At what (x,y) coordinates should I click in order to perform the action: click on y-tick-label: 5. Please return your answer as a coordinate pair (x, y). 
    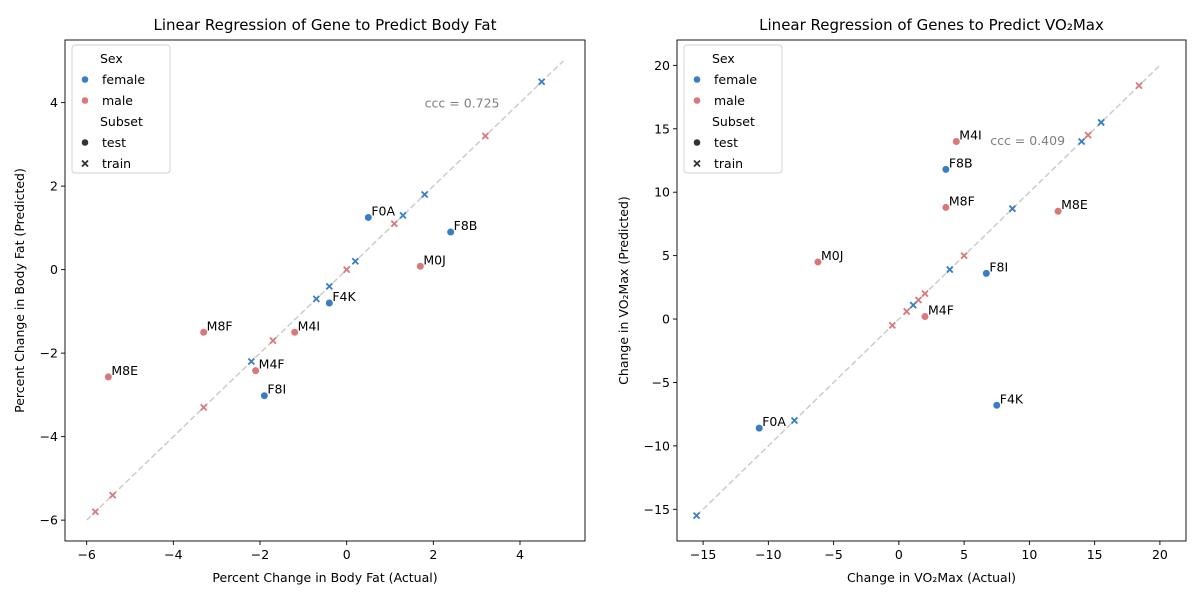
    Looking at the image, I should click on (666, 255).